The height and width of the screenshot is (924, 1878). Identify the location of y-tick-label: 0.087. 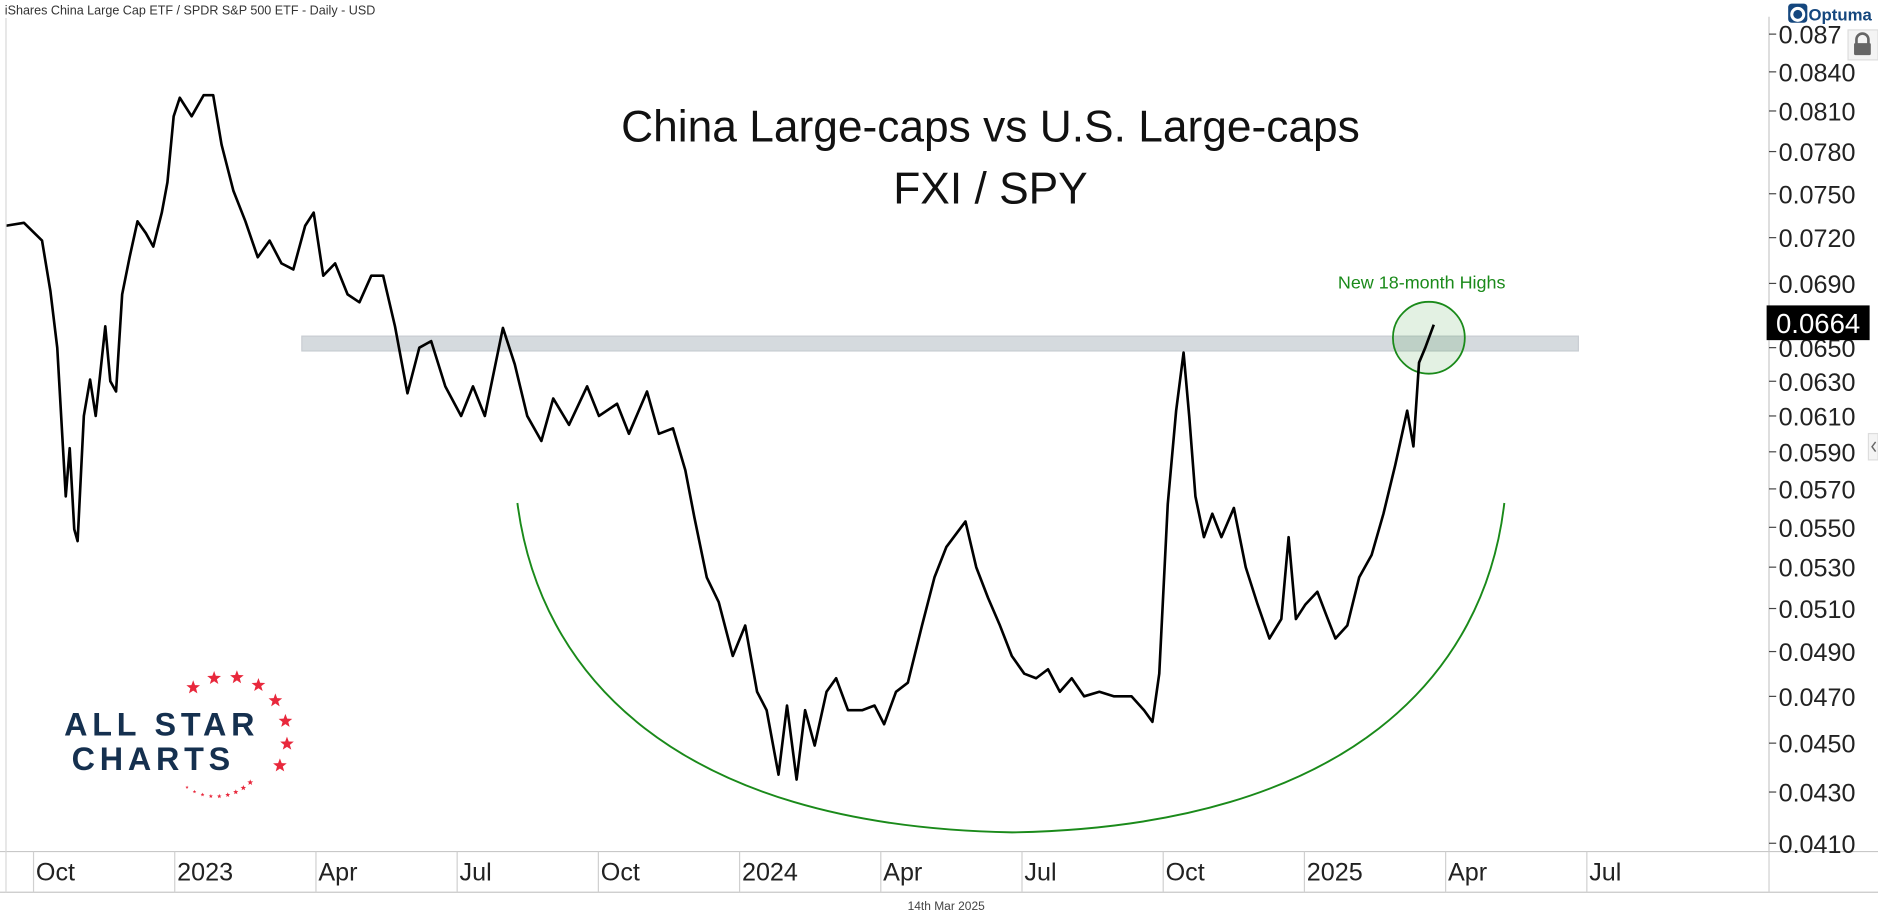
(1810, 36).